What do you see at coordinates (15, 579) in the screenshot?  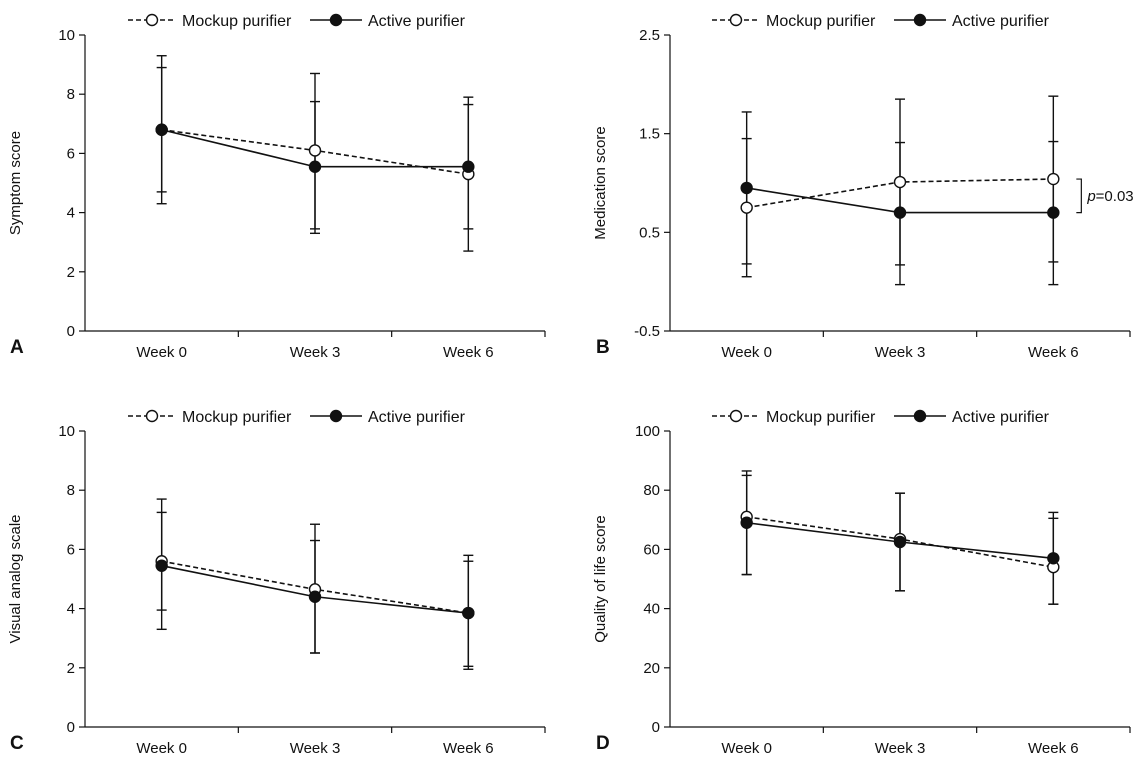 I see `y-axis-label: Visual analog scale` at bounding box center [15, 579].